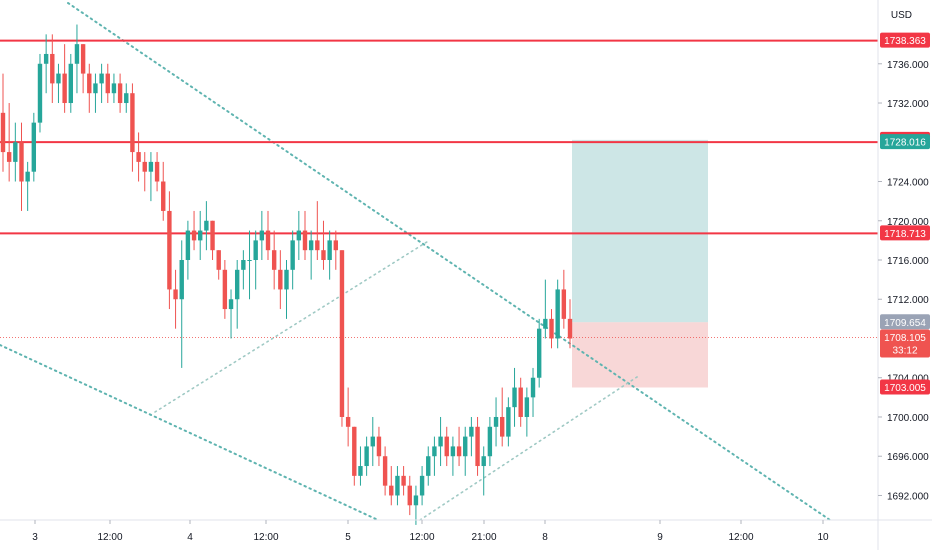 The image size is (932, 555). Describe the element at coordinates (908, 183) in the screenshot. I see `price-tick-label: 1724.000` at that location.